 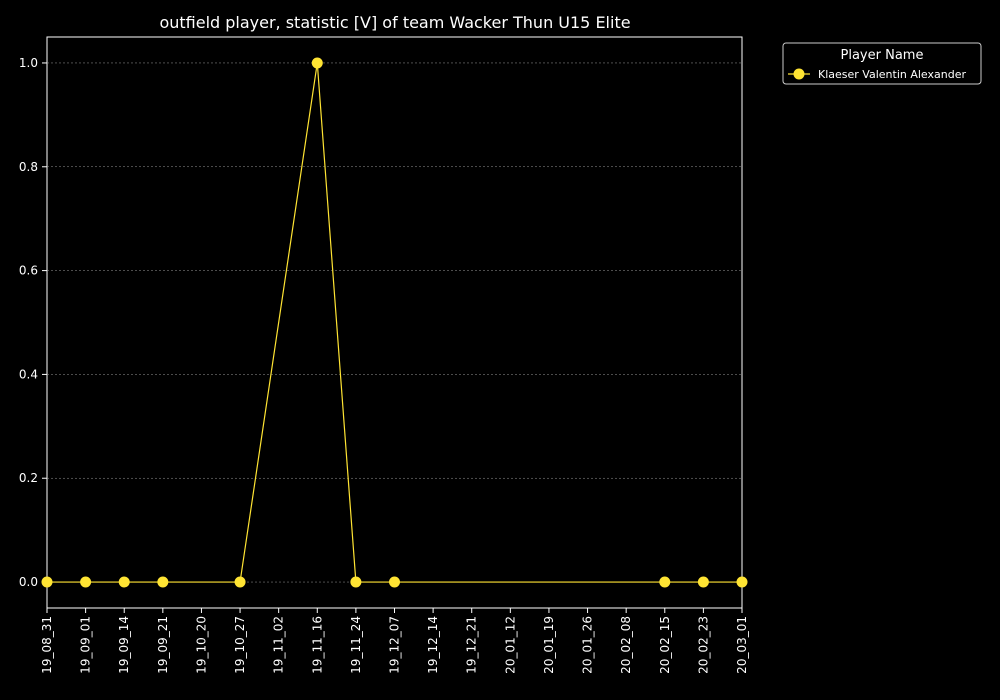 I want to click on x-tick-label: 19_09_01, so click(x=86, y=645).